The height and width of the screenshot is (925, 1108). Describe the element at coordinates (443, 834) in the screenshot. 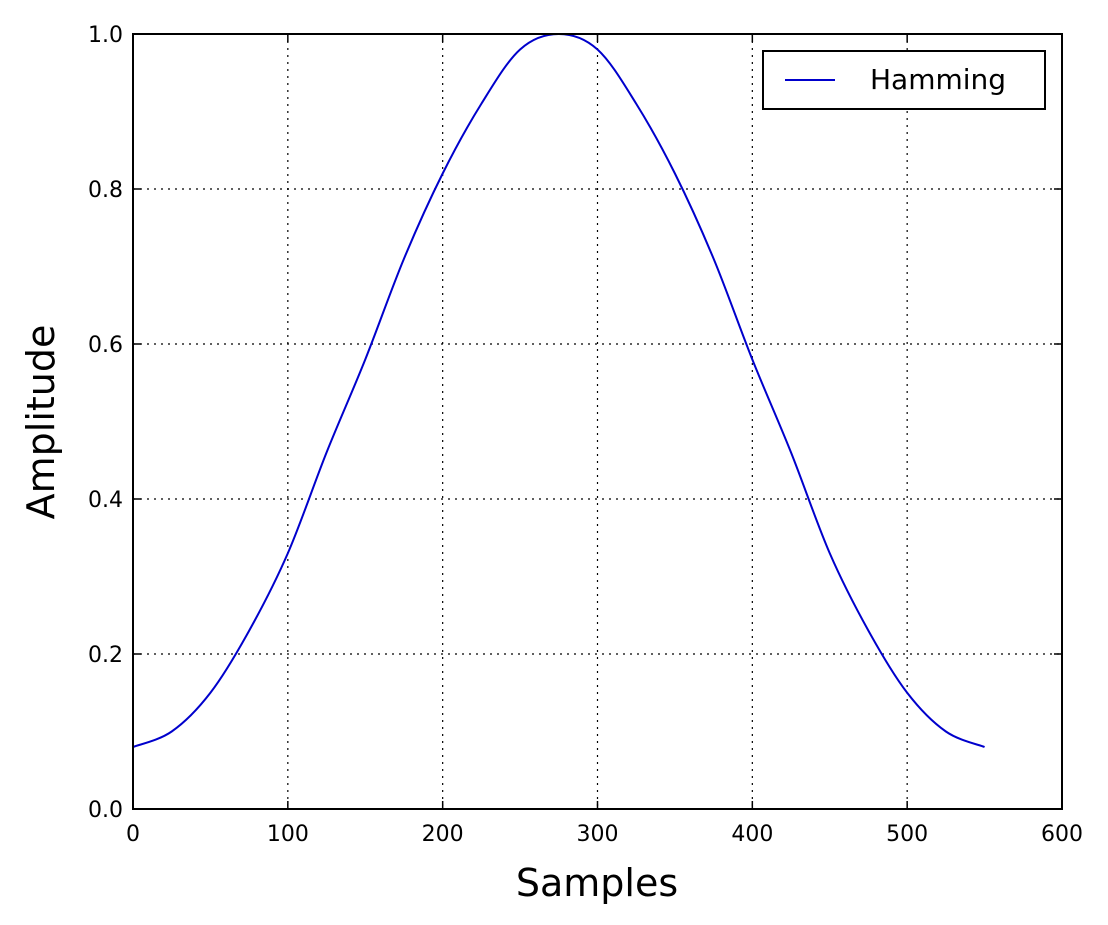

I see `x-tick-label: 200` at that location.